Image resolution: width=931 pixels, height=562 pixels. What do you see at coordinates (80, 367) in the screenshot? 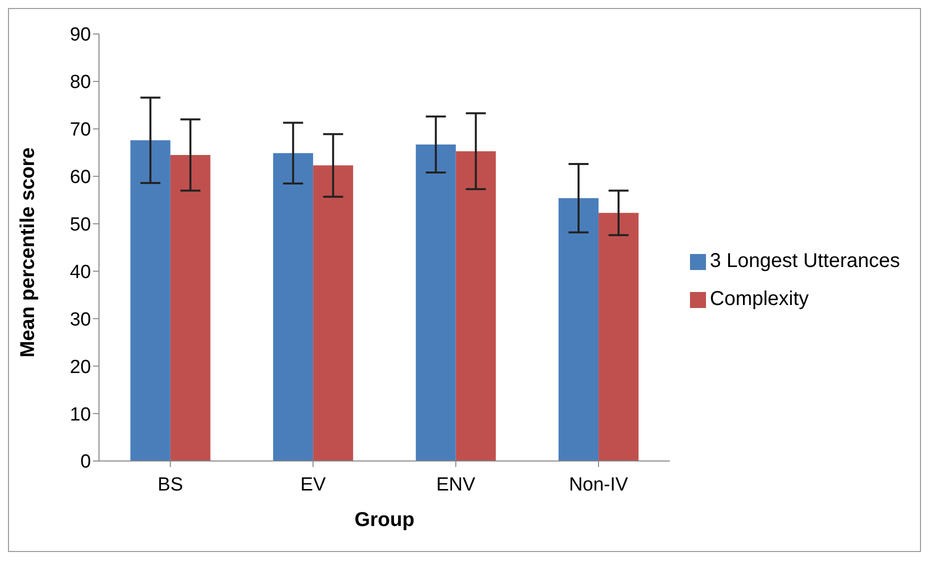
I see `y-tick-label: 20` at bounding box center [80, 367].